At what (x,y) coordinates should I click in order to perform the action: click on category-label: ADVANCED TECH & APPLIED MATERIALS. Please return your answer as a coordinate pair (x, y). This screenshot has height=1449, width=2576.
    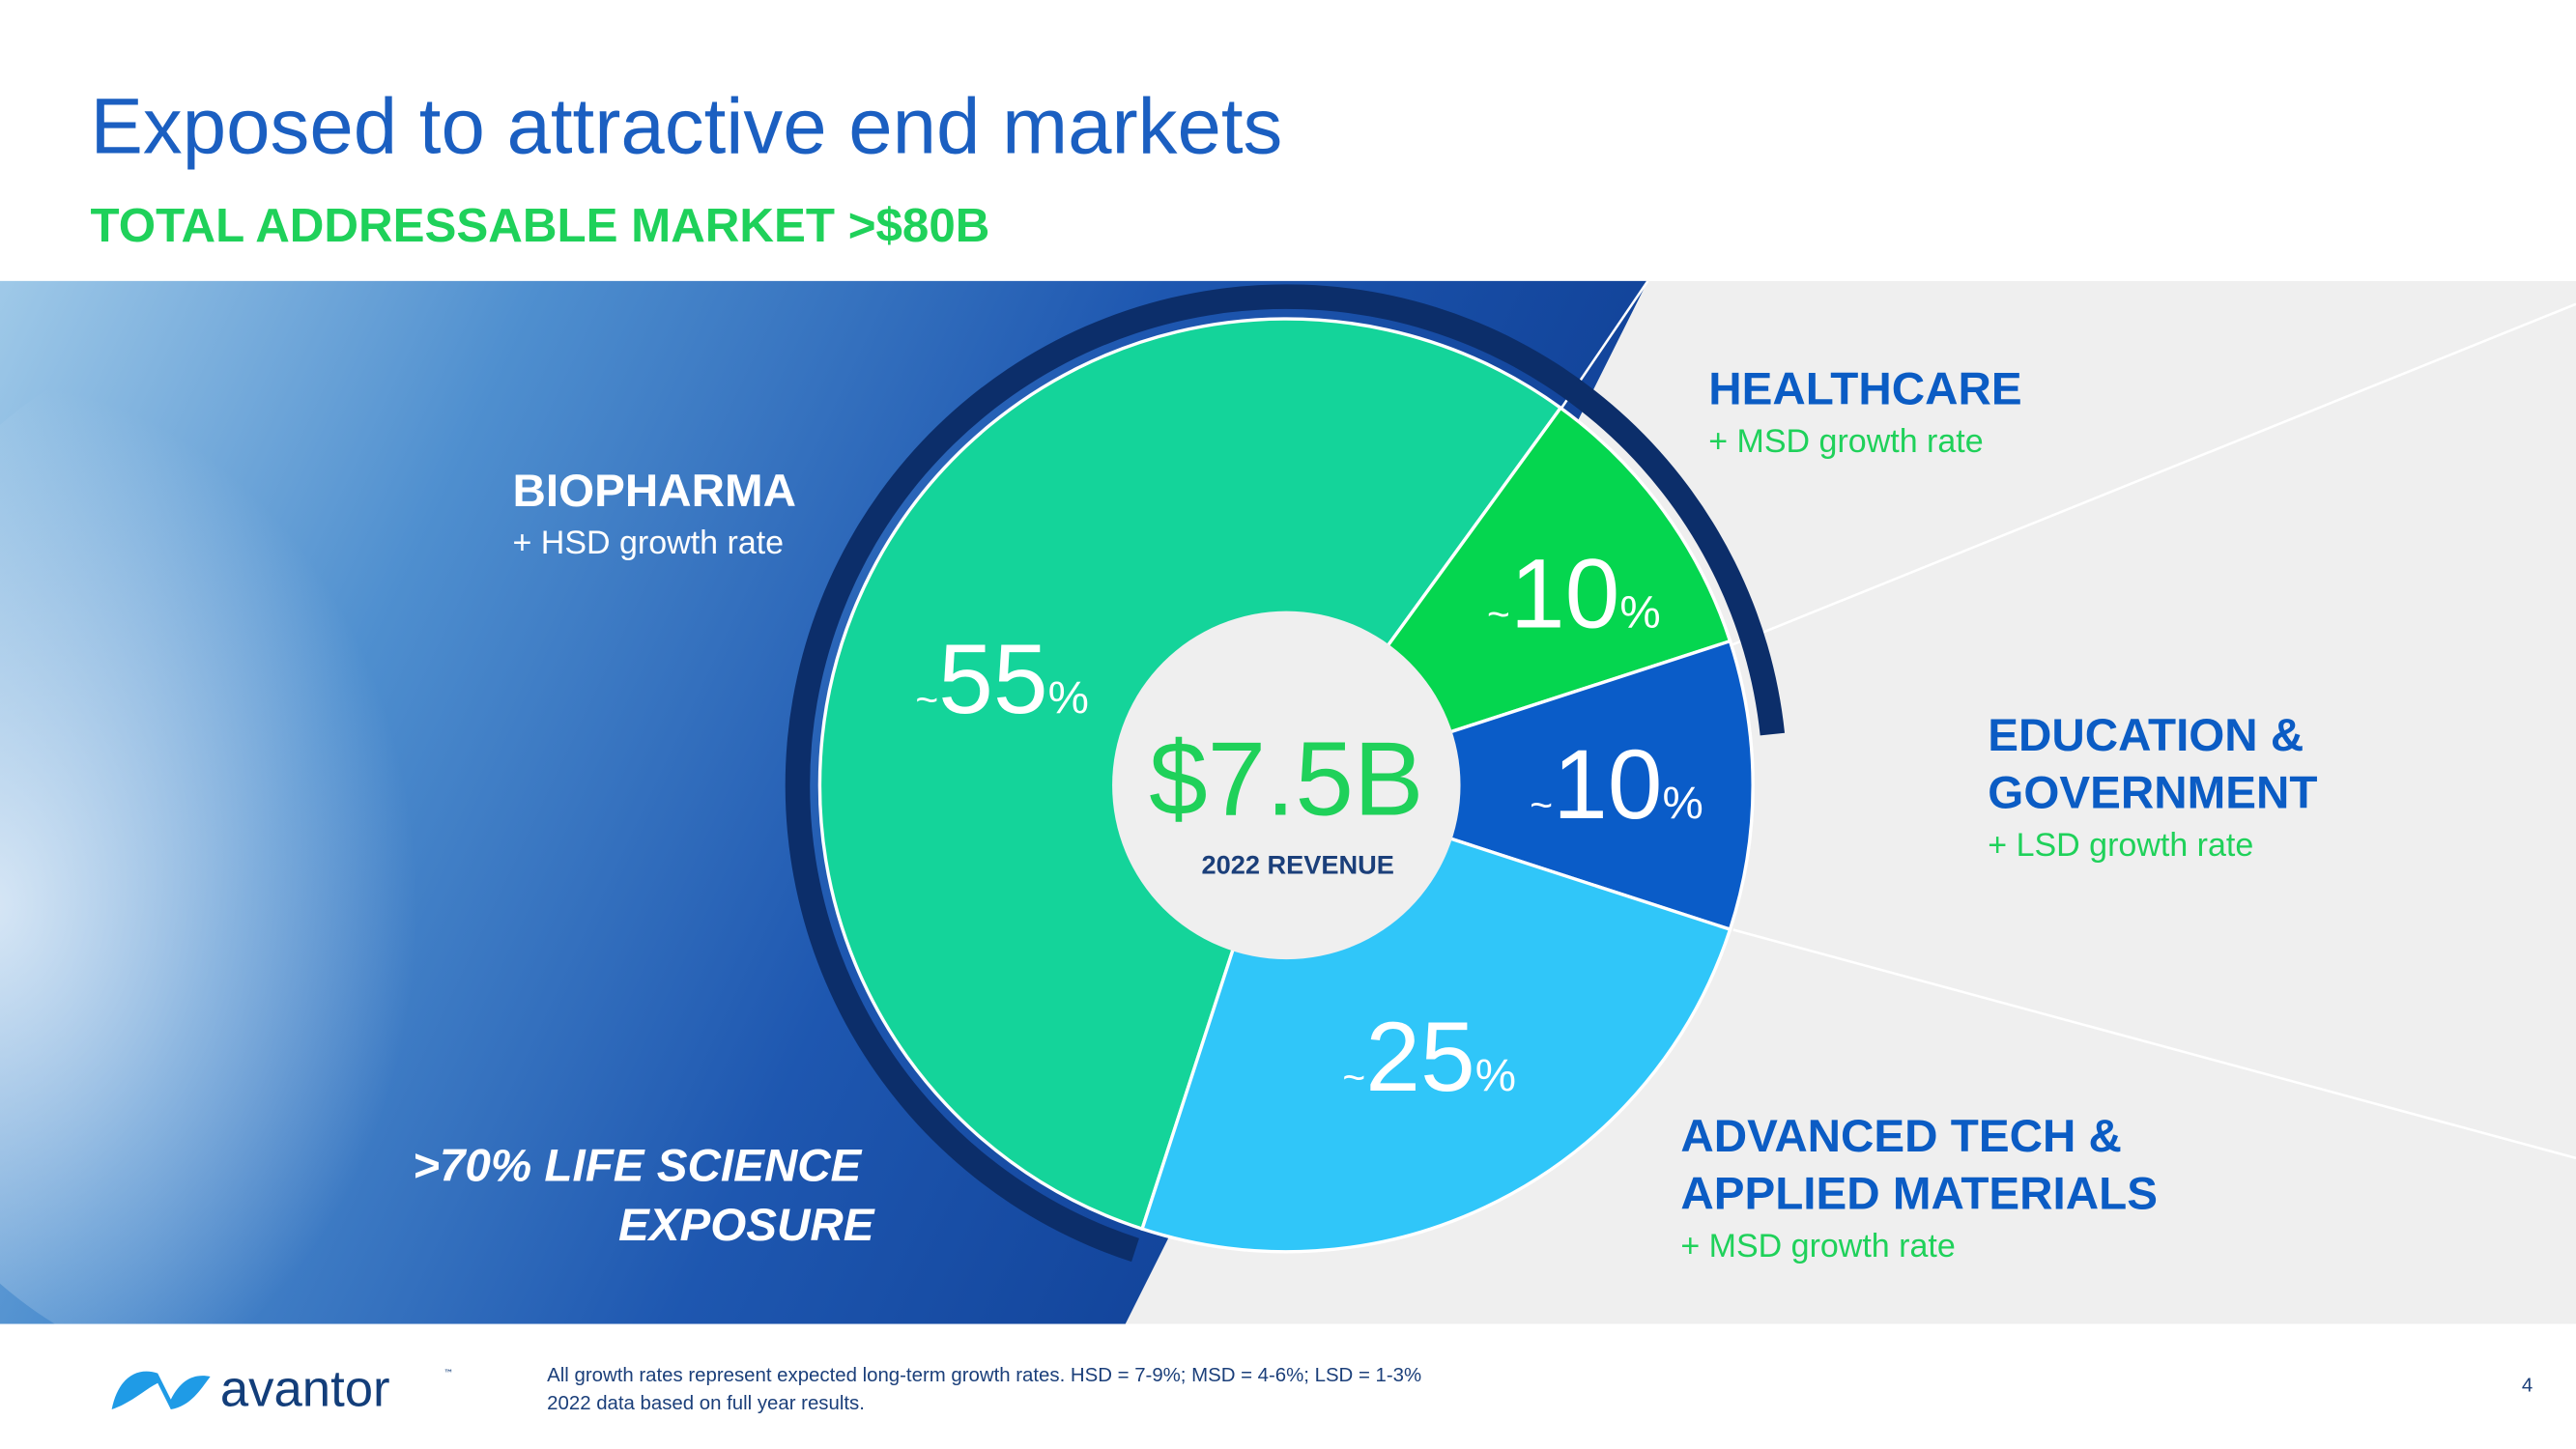
    Looking at the image, I should click on (1919, 1165).